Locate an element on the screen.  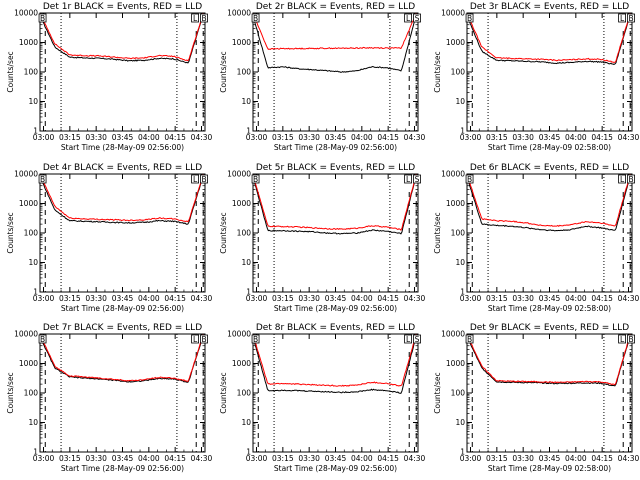
x-axis-label: Start Time (28-May-09 02:58:00) is located at coordinates (549, 308).